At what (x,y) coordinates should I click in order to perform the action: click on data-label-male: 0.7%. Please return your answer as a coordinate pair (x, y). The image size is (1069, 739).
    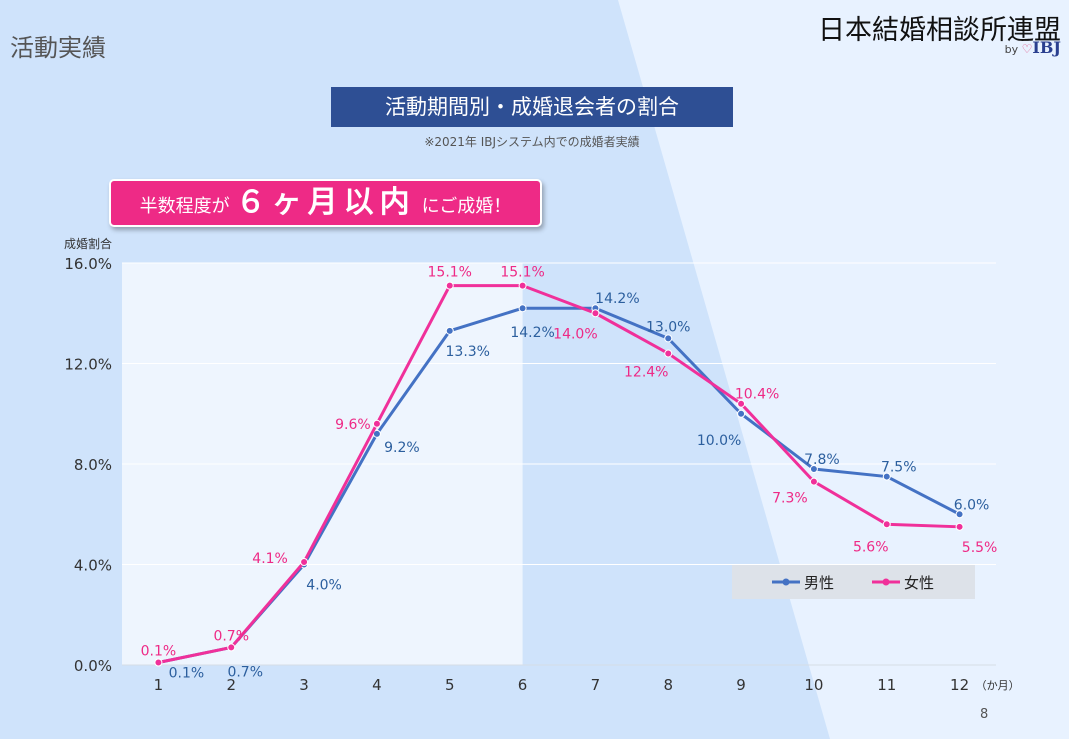
    Looking at the image, I should click on (245, 672).